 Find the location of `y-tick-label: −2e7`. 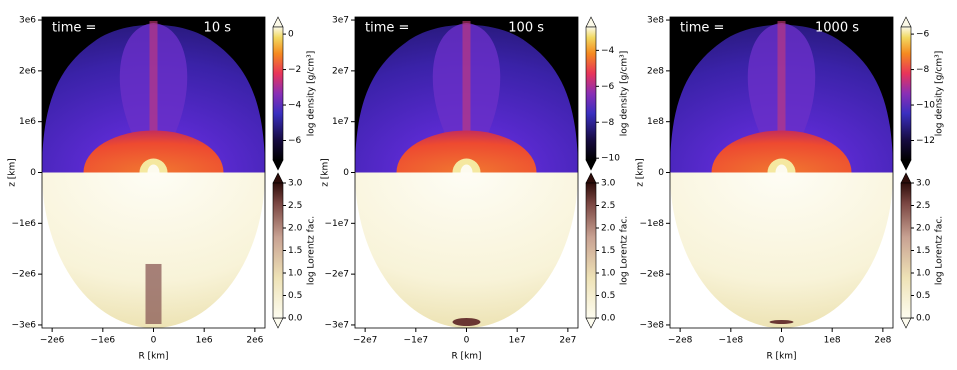

y-tick-label: −2e7 is located at coordinates (336, 275).